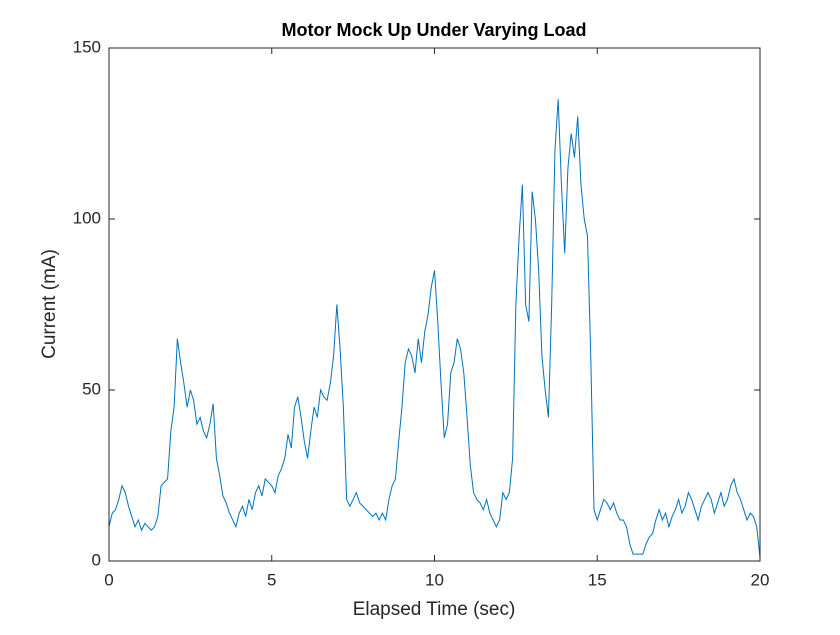 The height and width of the screenshot is (635, 840). I want to click on x-tick-label: 20, so click(760, 579).